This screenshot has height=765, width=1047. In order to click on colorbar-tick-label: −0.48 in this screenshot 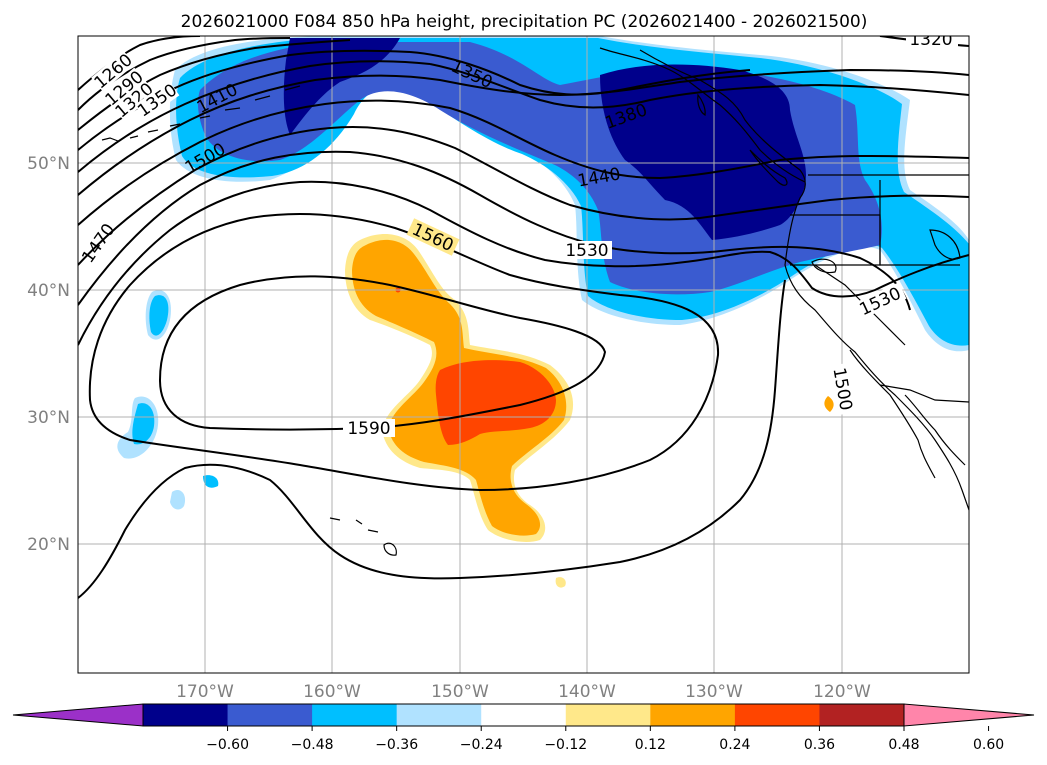, I will do `click(312, 745)`.